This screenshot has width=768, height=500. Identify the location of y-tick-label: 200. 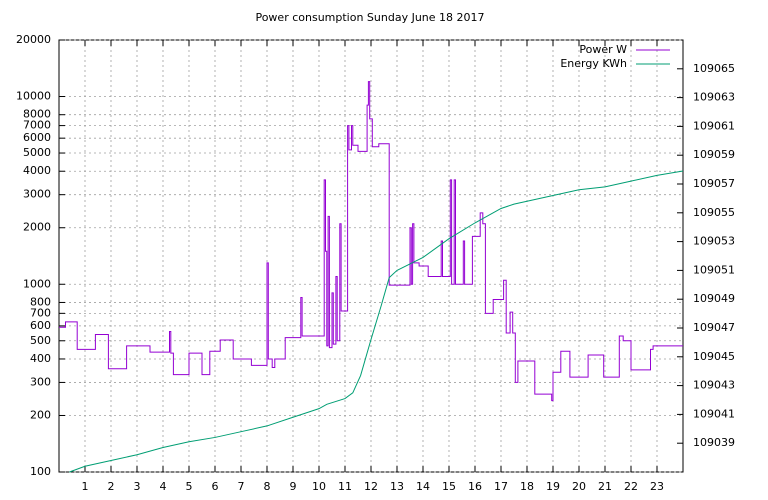
(40, 414).